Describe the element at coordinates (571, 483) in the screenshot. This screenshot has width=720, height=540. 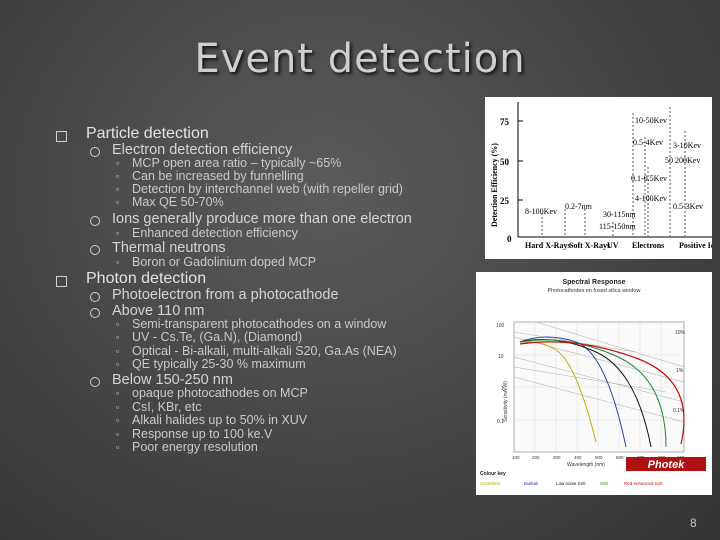
I see `key-low-noise-s20: Low noise S20` at that location.